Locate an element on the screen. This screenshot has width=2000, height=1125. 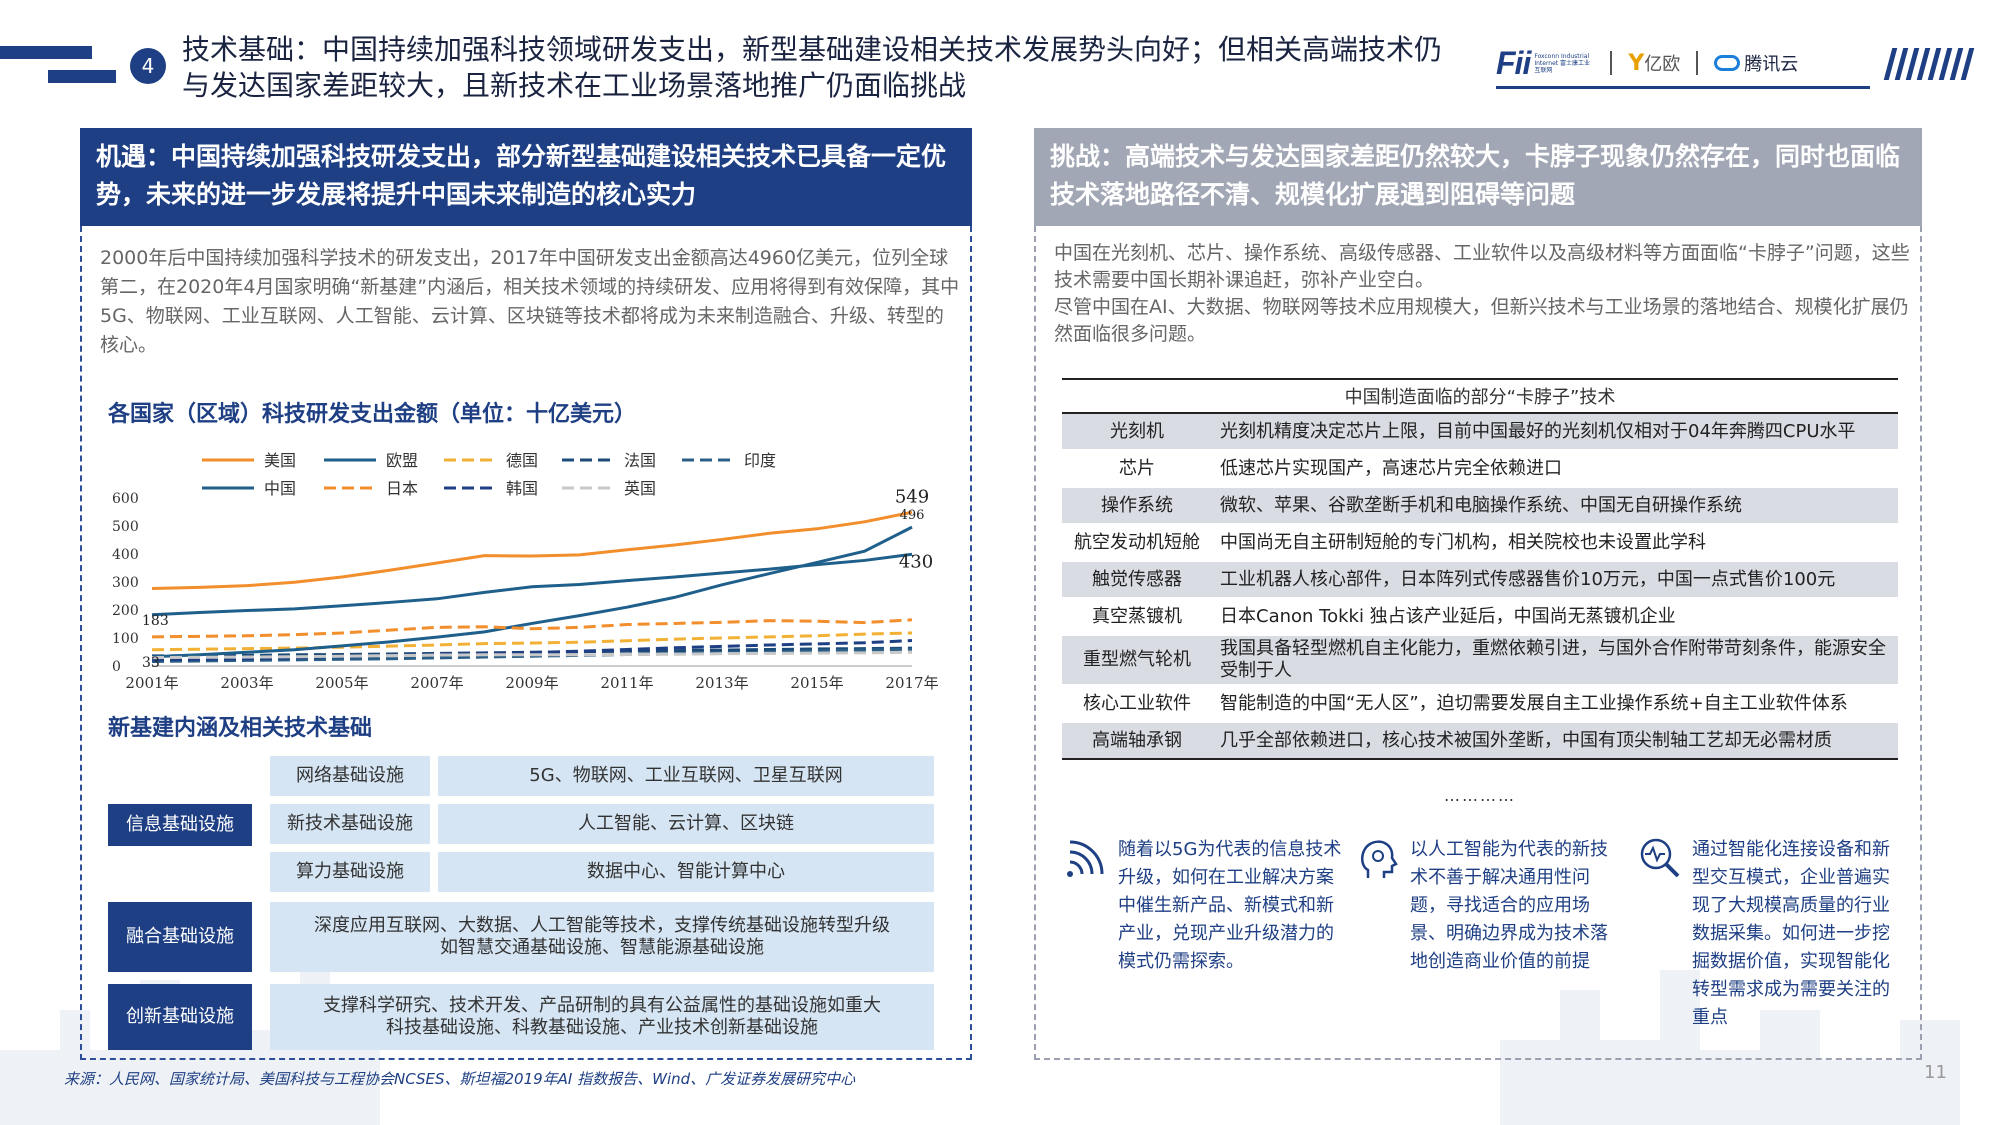
table-row: 真空蒸镀机 日本Canon Tokki 独占该产业延后，中国尚无蒸镀机企业 is located at coordinates (1480, 617).